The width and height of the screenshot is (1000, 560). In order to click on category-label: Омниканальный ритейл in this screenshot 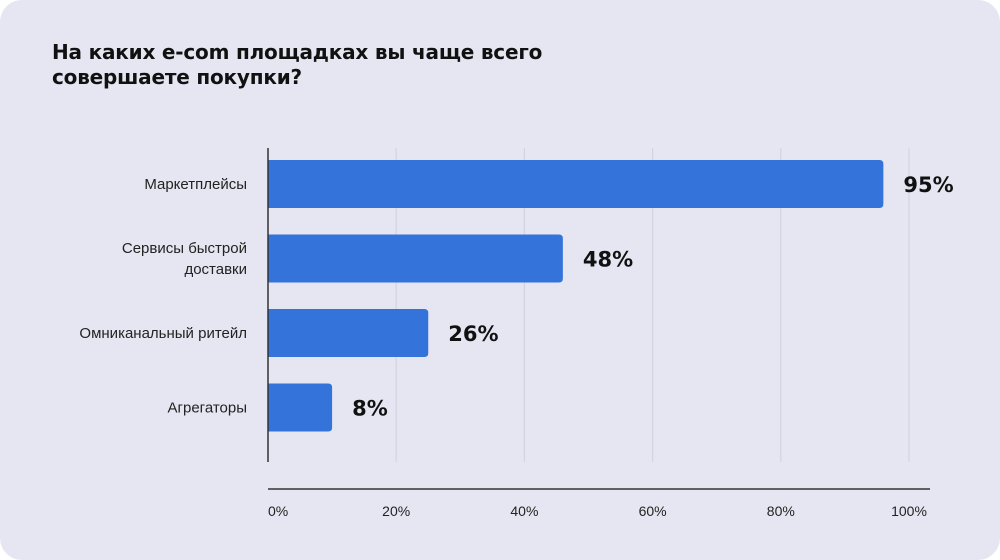, I will do `click(163, 333)`.